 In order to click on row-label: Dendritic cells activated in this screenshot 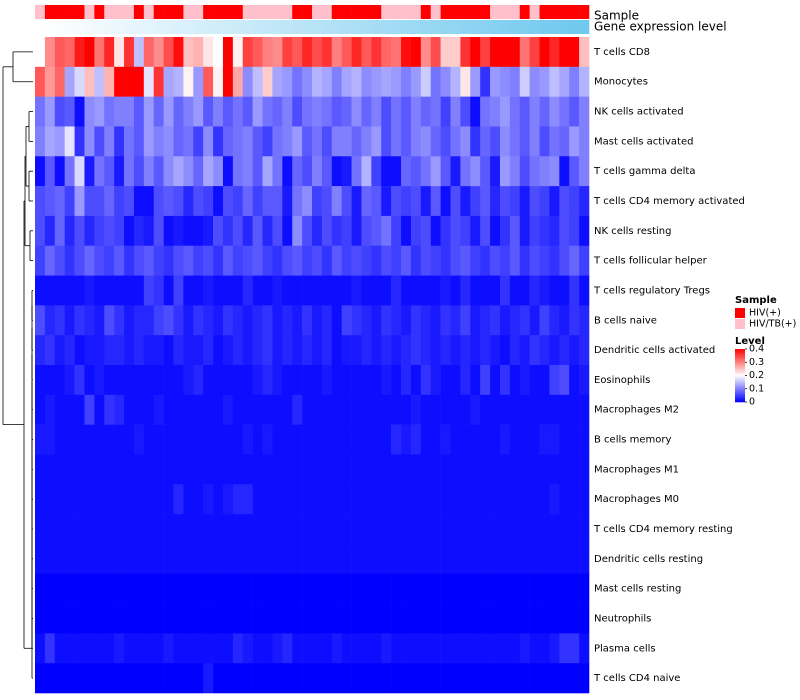, I will do `click(654, 350)`.